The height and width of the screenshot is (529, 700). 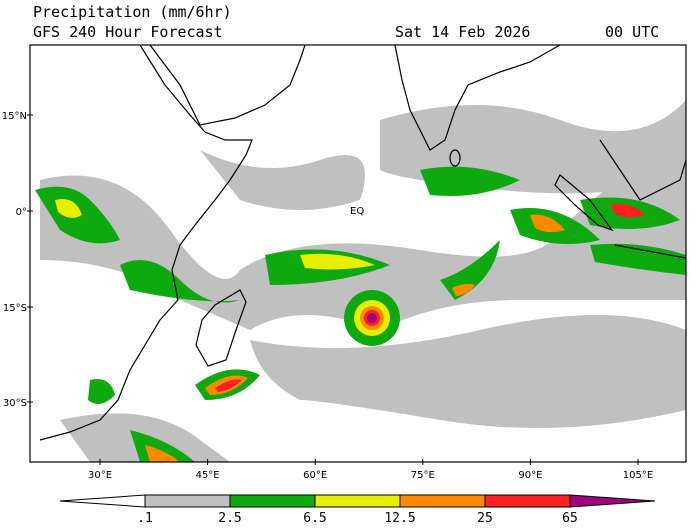 What do you see at coordinates (100, 475) in the screenshot?
I see `lon-label: 30°E` at bounding box center [100, 475].